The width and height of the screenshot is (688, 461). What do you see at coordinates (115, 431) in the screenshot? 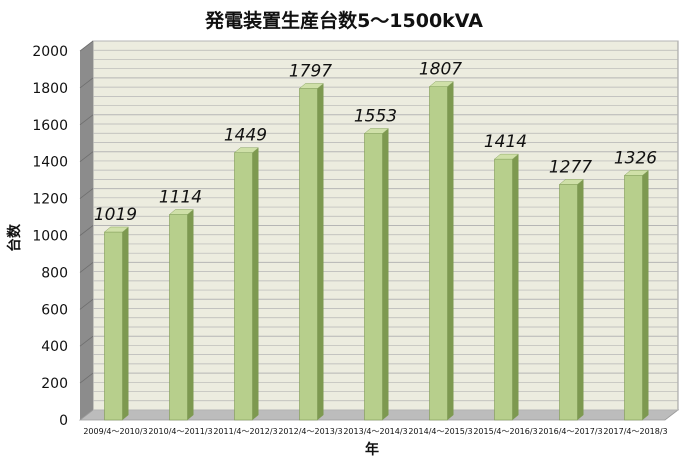
I see `x-tick-label: 2009/4～2010/3` at bounding box center [115, 431].